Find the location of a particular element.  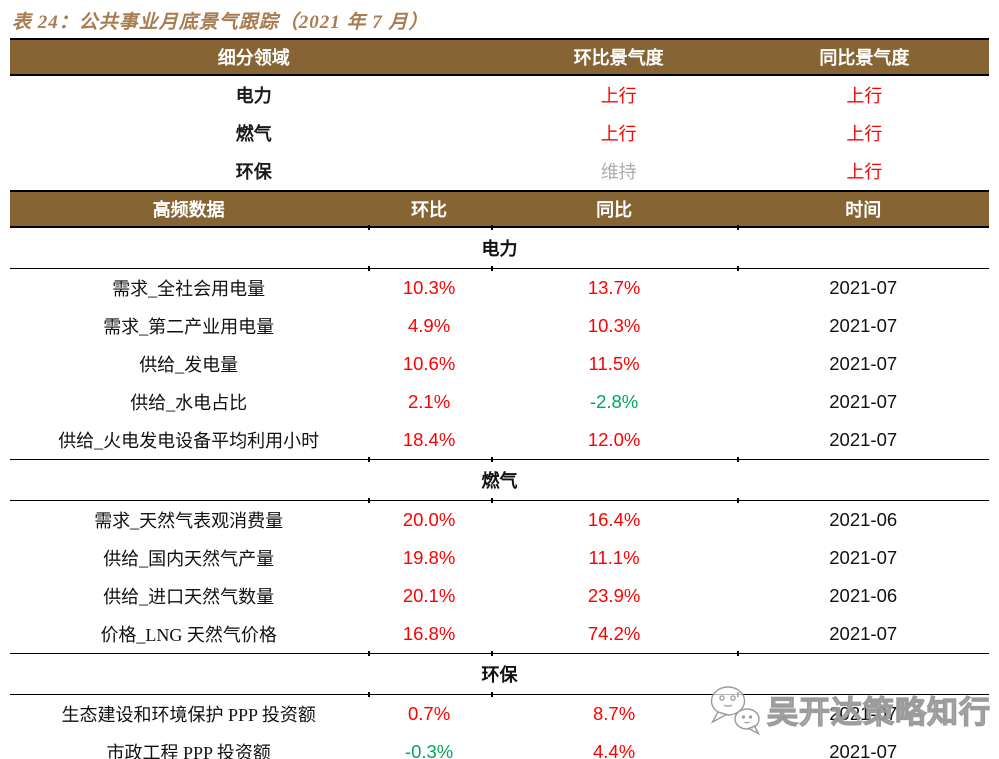

mom-sentiment-value: 维持 is located at coordinates (618, 172).